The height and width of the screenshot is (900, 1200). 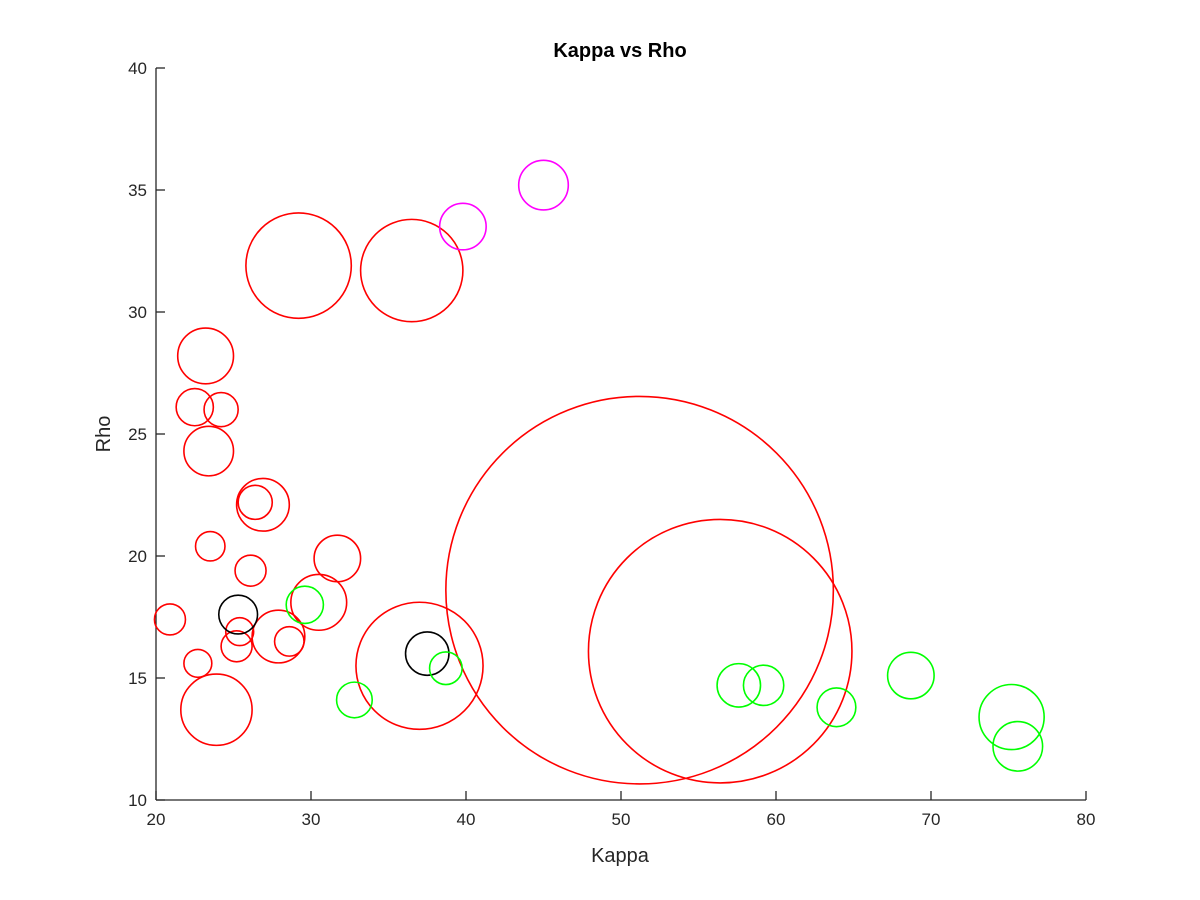 I want to click on y-tick-label: 25, so click(x=137, y=434).